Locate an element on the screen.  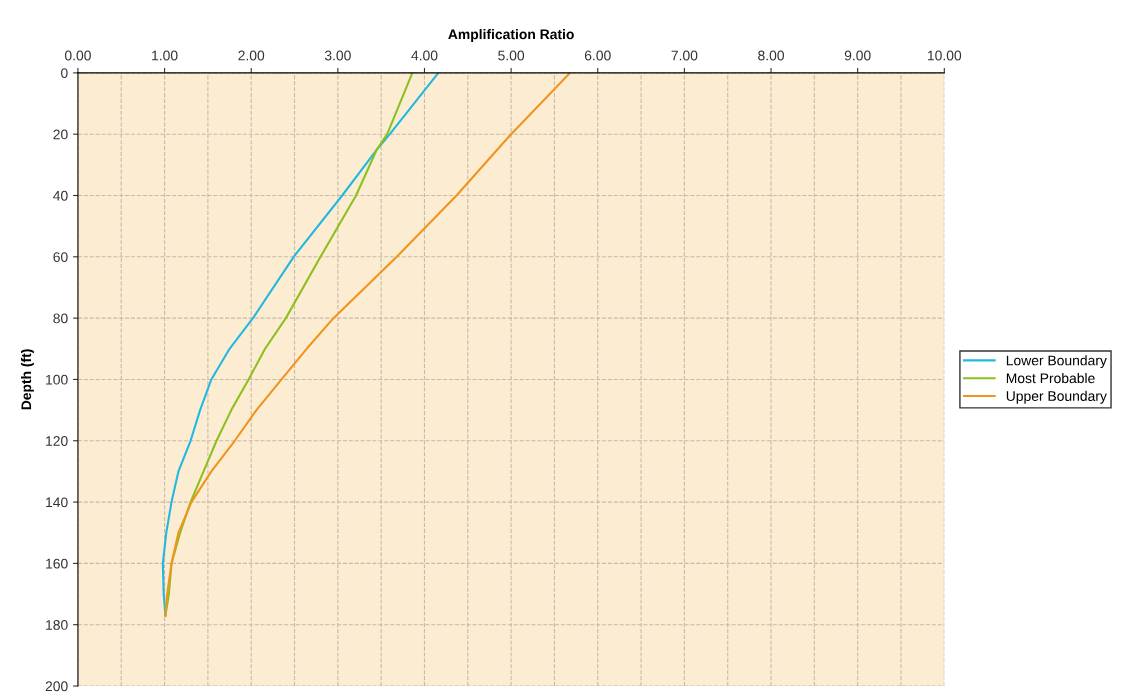
legend-label: Lower Boundary is located at coordinates (1056, 362).